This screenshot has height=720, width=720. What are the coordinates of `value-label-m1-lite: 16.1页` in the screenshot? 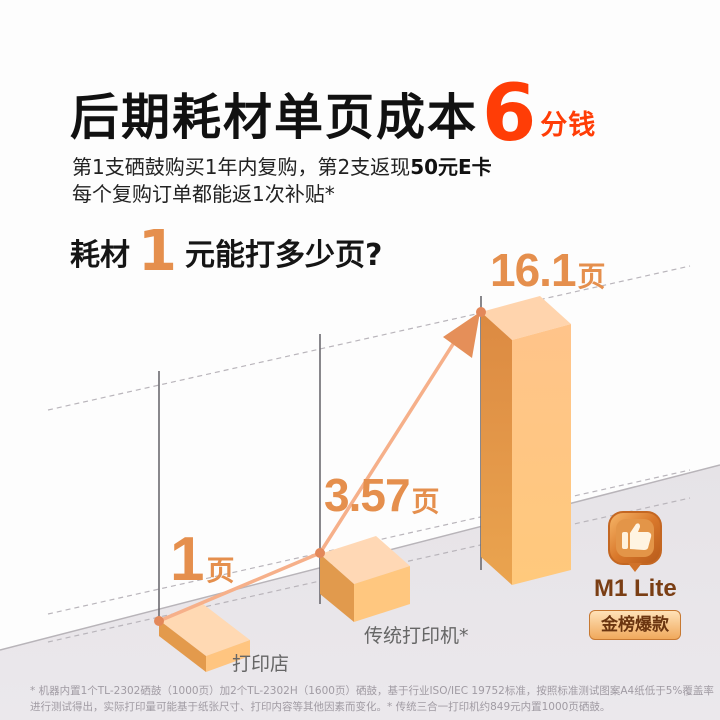 It's located at (548, 273).